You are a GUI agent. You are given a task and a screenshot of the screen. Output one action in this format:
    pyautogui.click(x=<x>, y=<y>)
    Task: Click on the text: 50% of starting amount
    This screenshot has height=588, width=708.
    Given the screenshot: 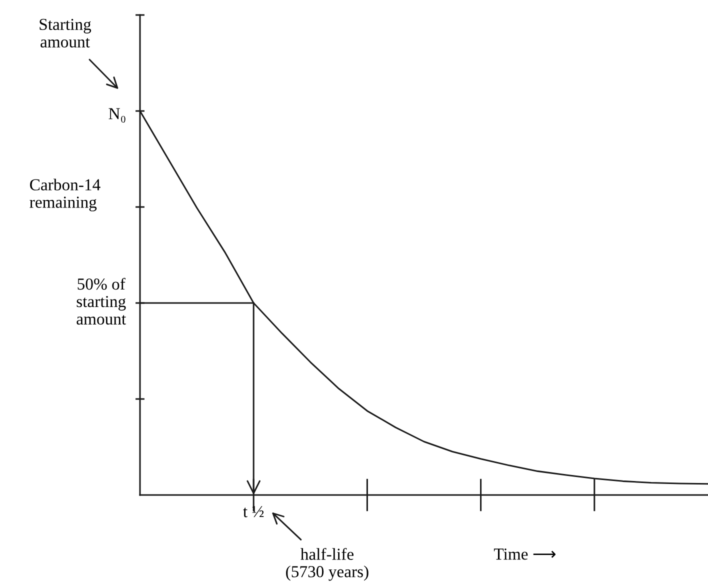 What is the action you would take?
    pyautogui.click(x=101, y=301)
    